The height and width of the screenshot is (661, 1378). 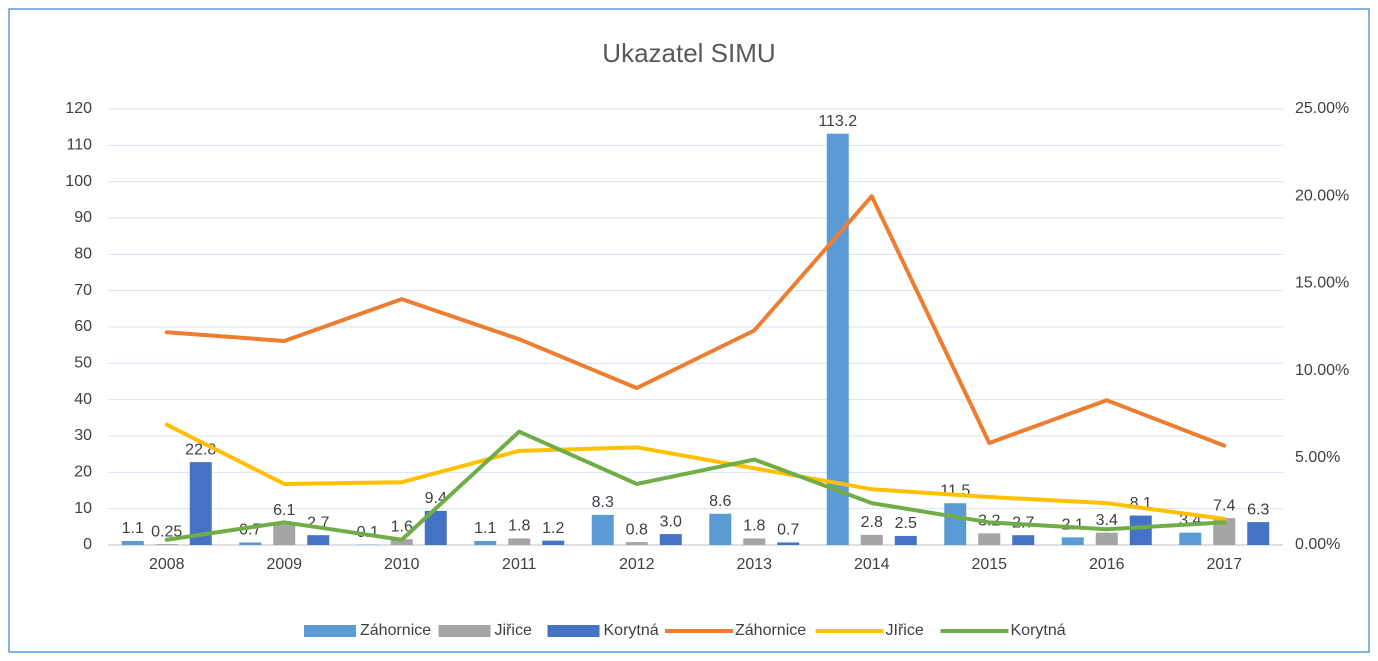 I want to click on legend-label: JIřice, so click(x=905, y=630).